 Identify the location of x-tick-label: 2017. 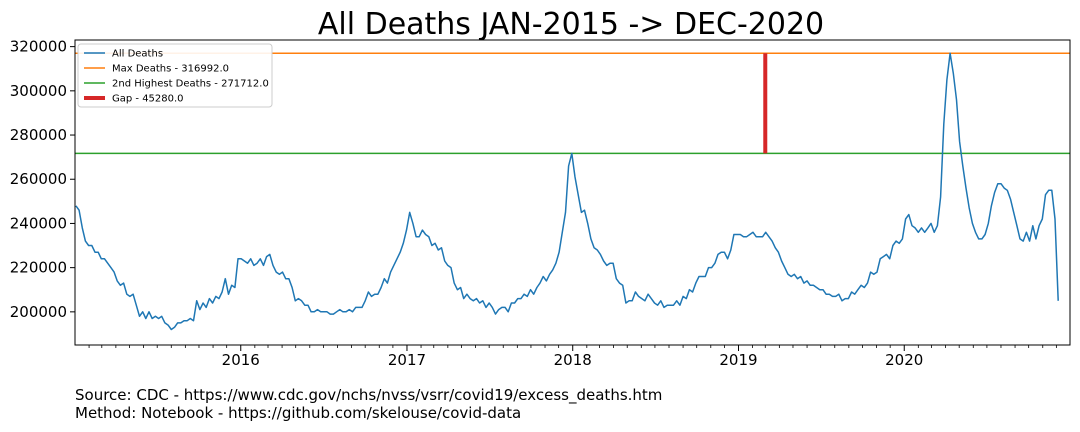
(407, 360).